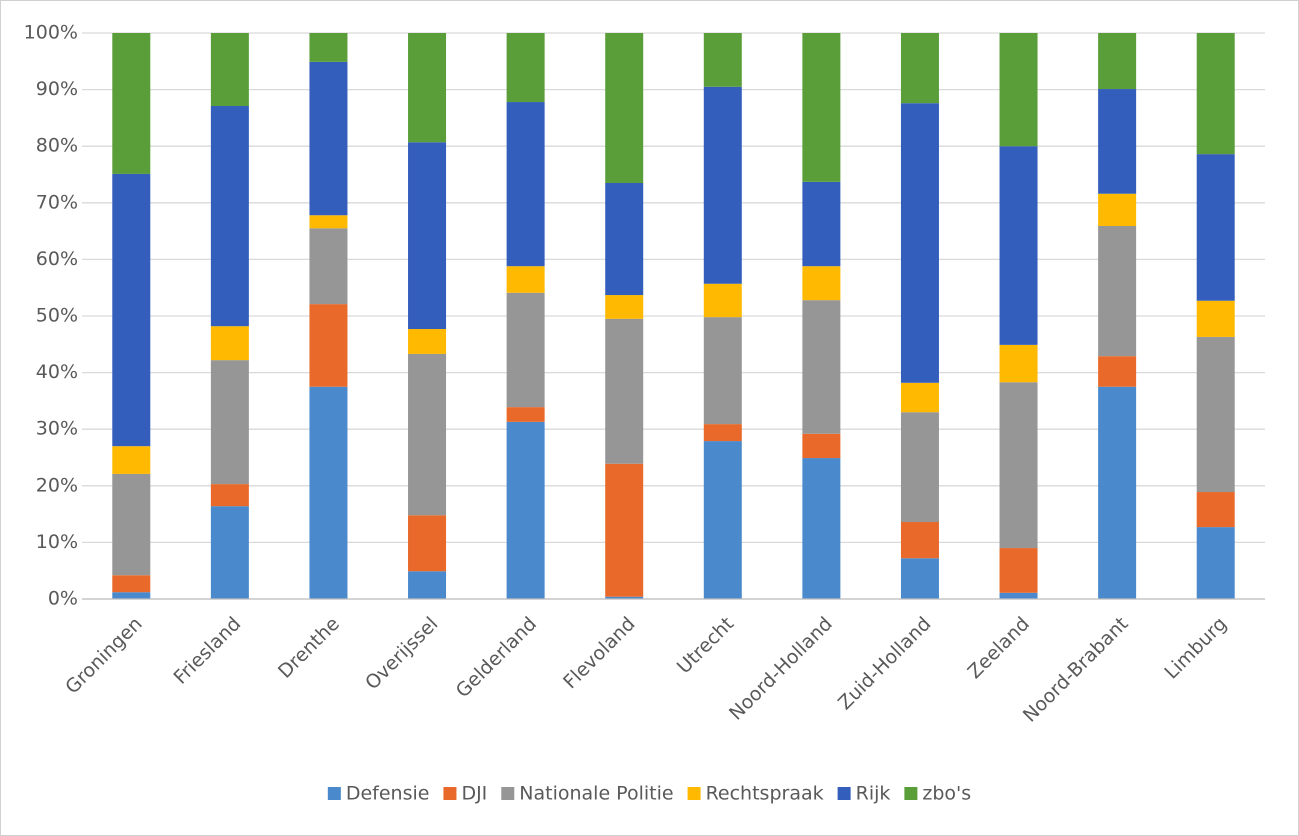 The image size is (1299, 836). Describe the element at coordinates (873, 794) in the screenshot. I see `legend-label: Rijk` at that location.